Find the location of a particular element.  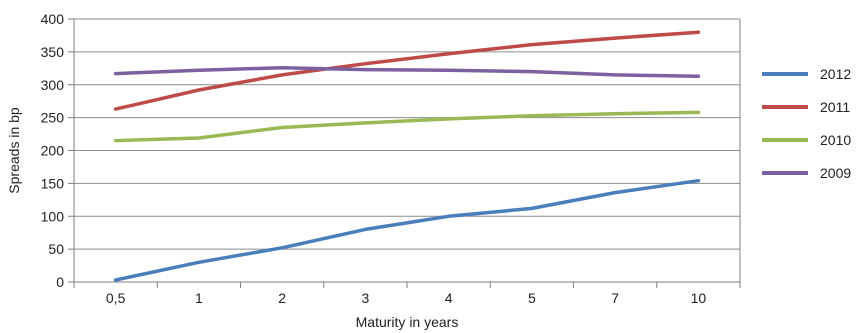

y-tick-label: 350 is located at coordinates (53, 52).